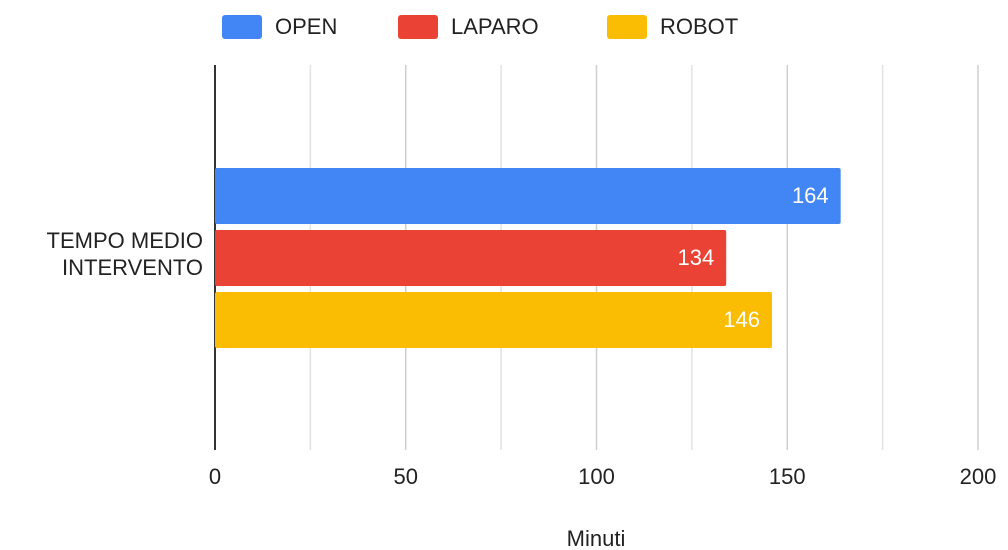  Describe the element at coordinates (699, 26) in the screenshot. I see `legend-label: ROBOT` at that location.